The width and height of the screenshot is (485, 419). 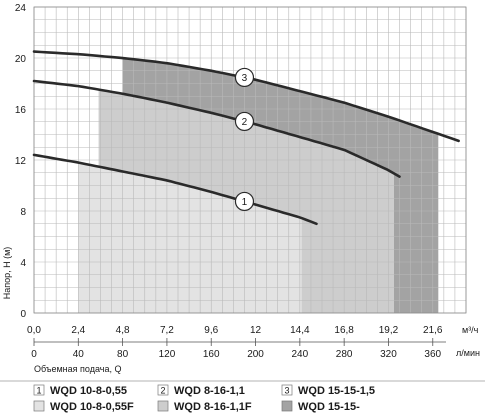 What do you see at coordinates (7, 273) in the screenshot?
I see `y-axis-title: Напор, H (м)` at bounding box center [7, 273].